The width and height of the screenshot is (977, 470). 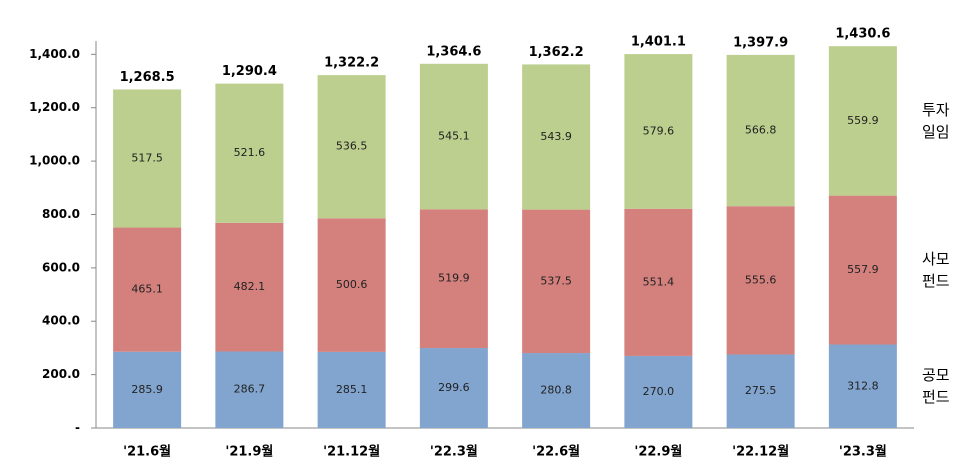 What do you see at coordinates (658, 452) in the screenshot?
I see `x-tick-label: '22.9월` at bounding box center [658, 452].